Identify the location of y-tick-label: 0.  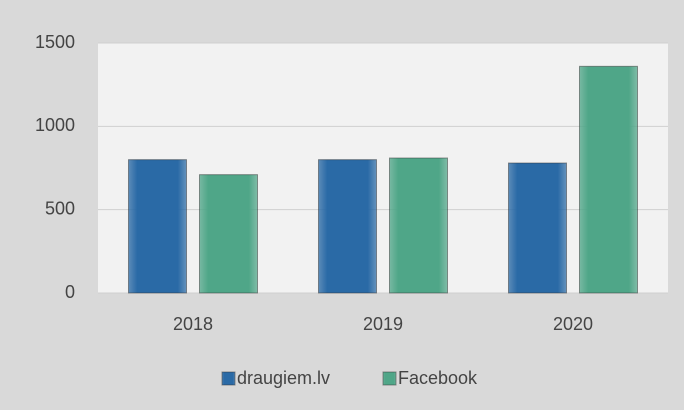
(70, 292).